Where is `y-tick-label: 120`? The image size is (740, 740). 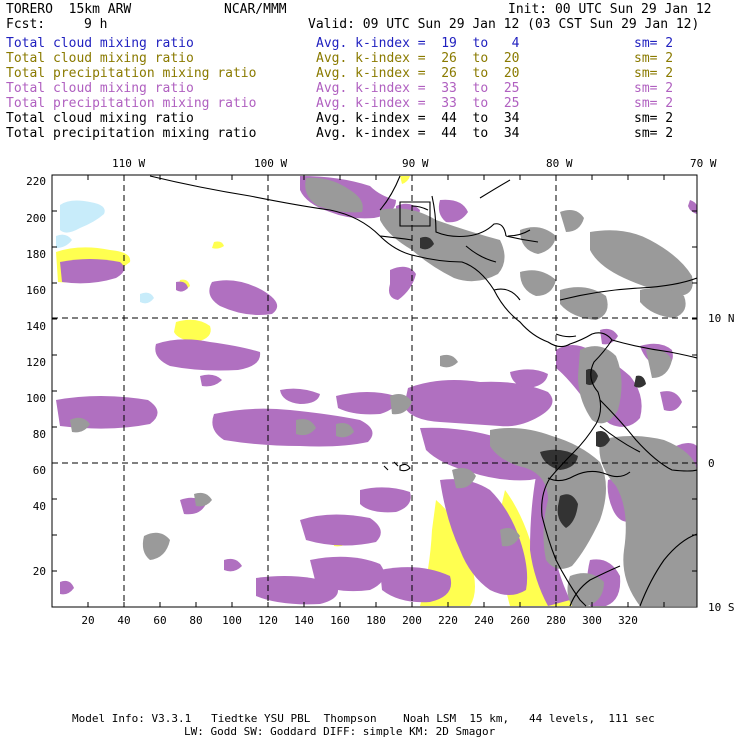 y-tick-label: 120 is located at coordinates (36, 362).